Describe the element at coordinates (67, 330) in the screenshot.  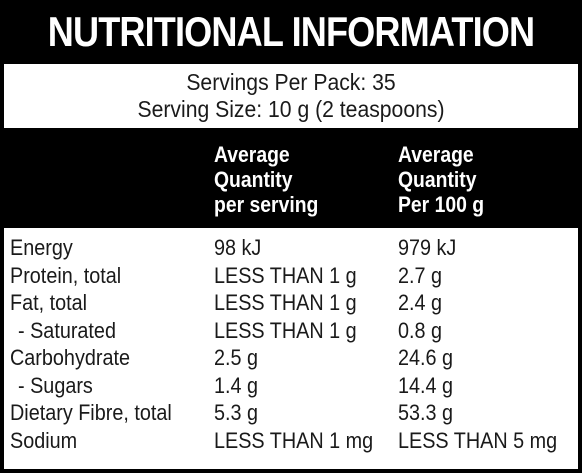
I see `nutrient-name: - Saturated` at that location.